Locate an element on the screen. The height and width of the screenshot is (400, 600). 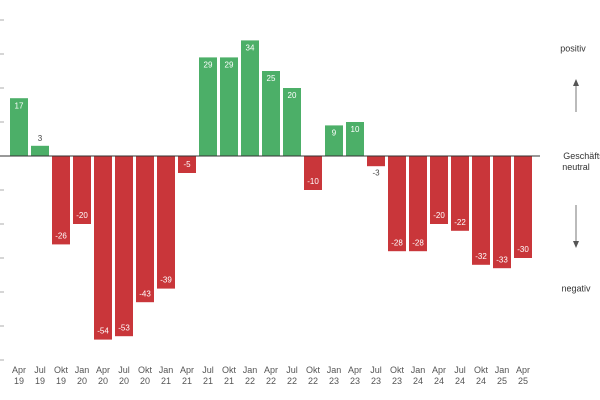
value-label: 10 is located at coordinates (355, 129).